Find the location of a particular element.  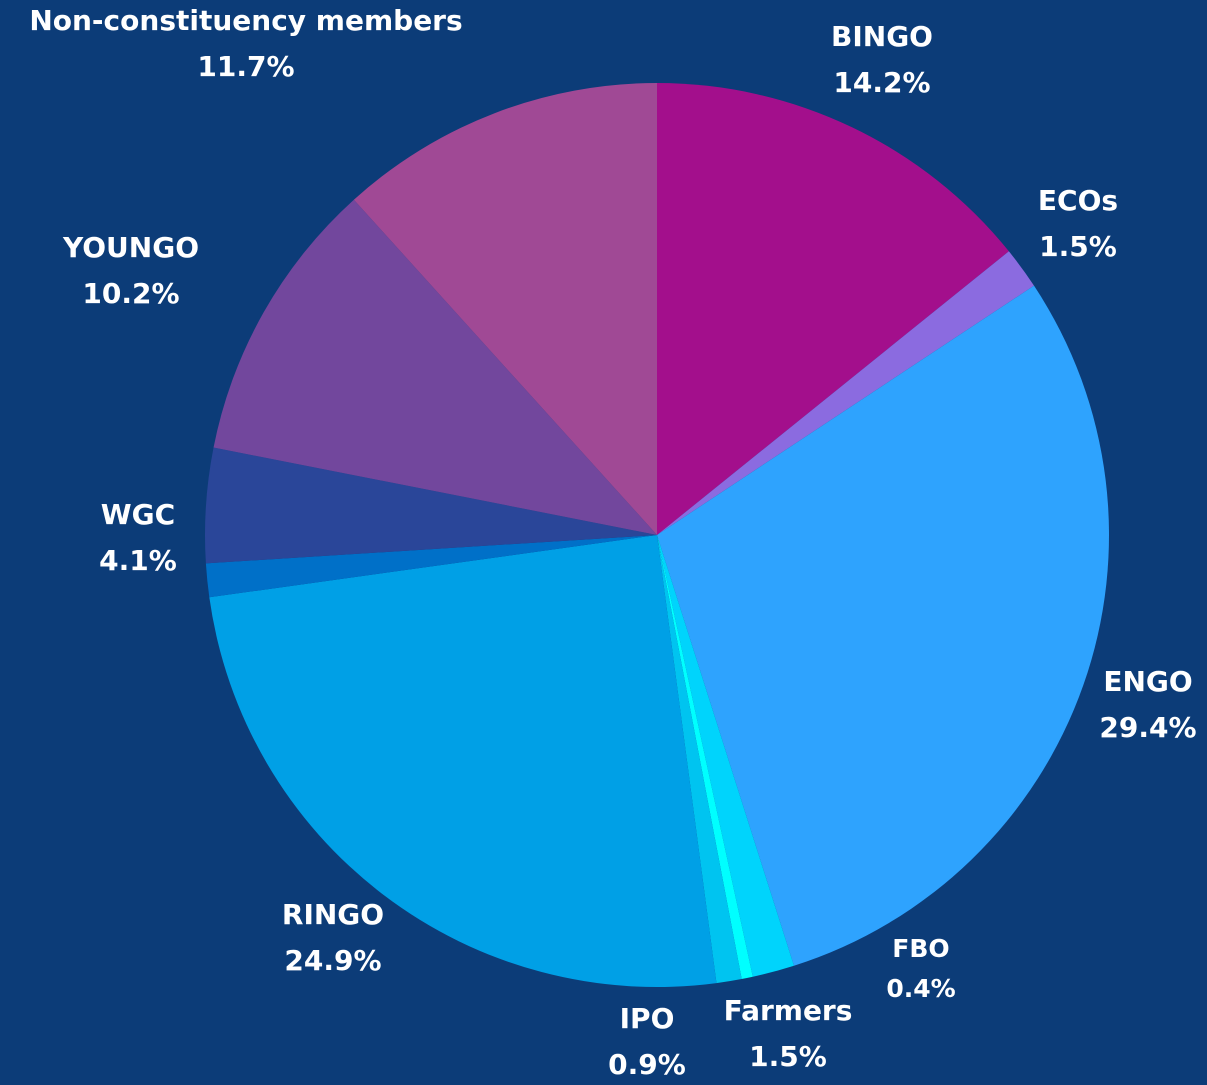

slice-label: BINGO is located at coordinates (882, 36).